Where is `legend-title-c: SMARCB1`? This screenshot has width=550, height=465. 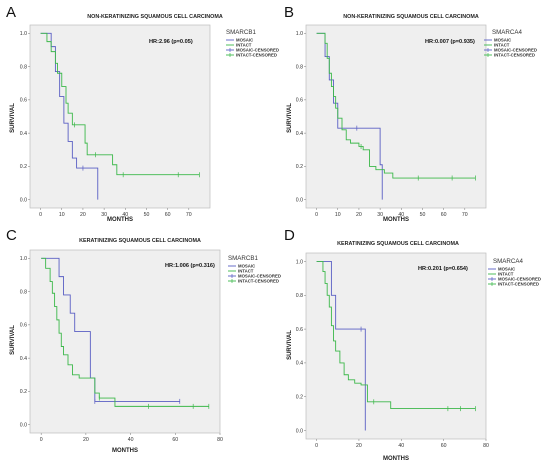 legend-title-c: SMARCB1 is located at coordinates (243, 258).